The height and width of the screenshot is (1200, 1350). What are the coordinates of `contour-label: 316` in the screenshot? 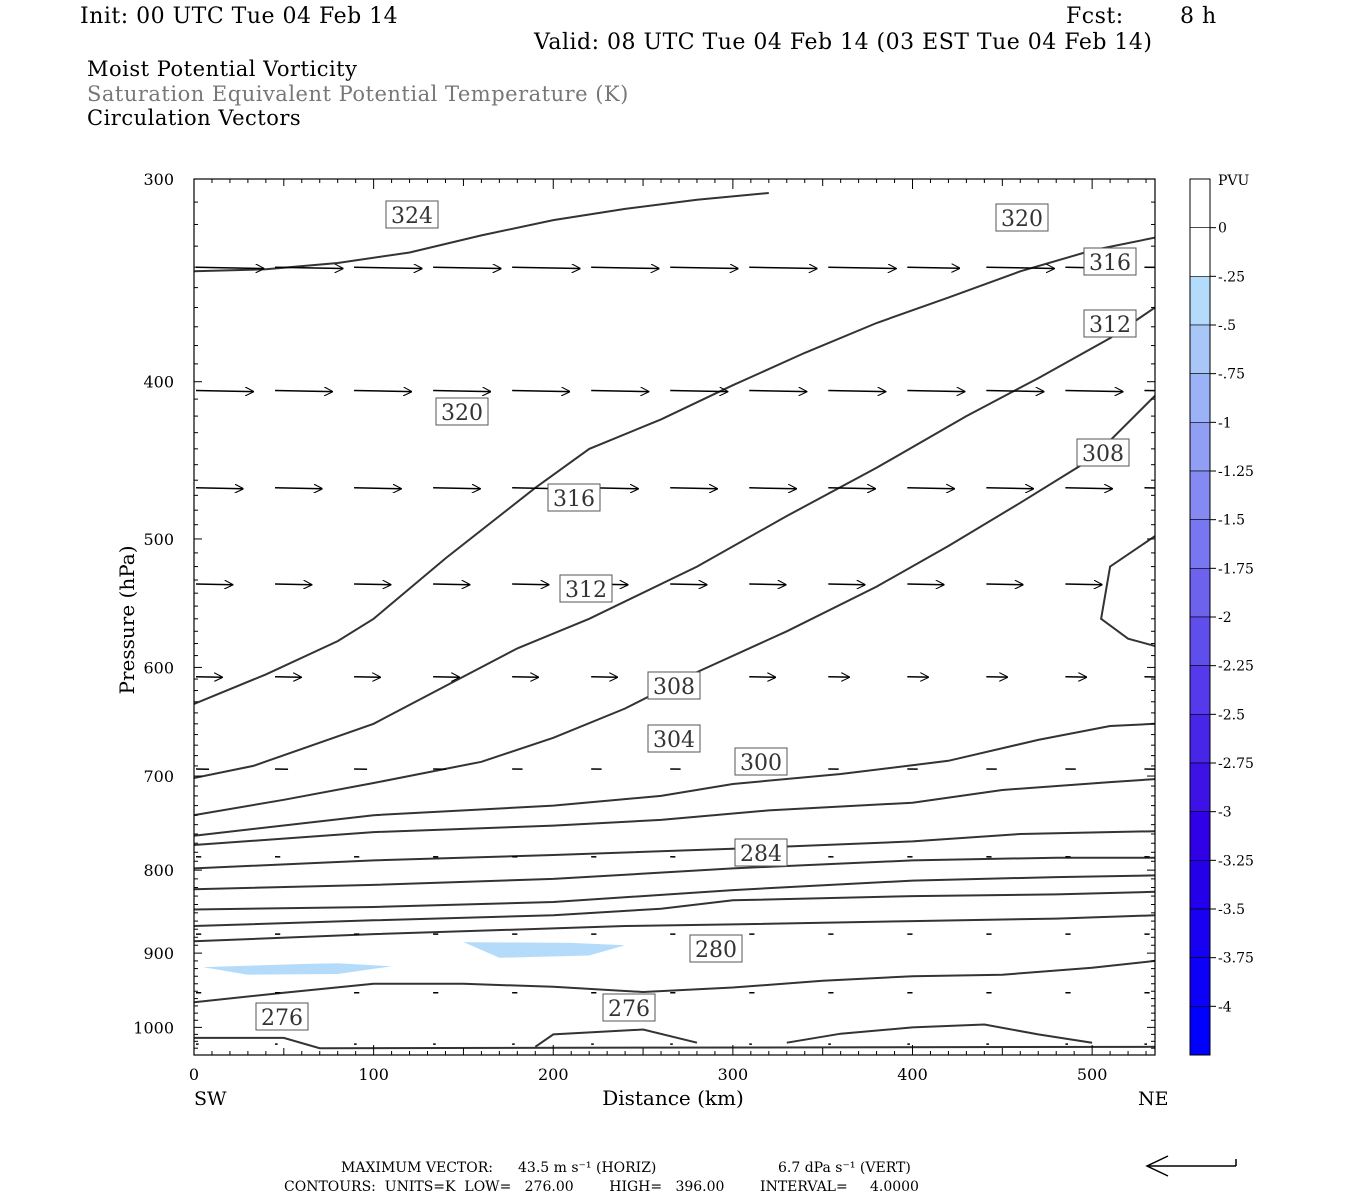 It's located at (1110, 263).